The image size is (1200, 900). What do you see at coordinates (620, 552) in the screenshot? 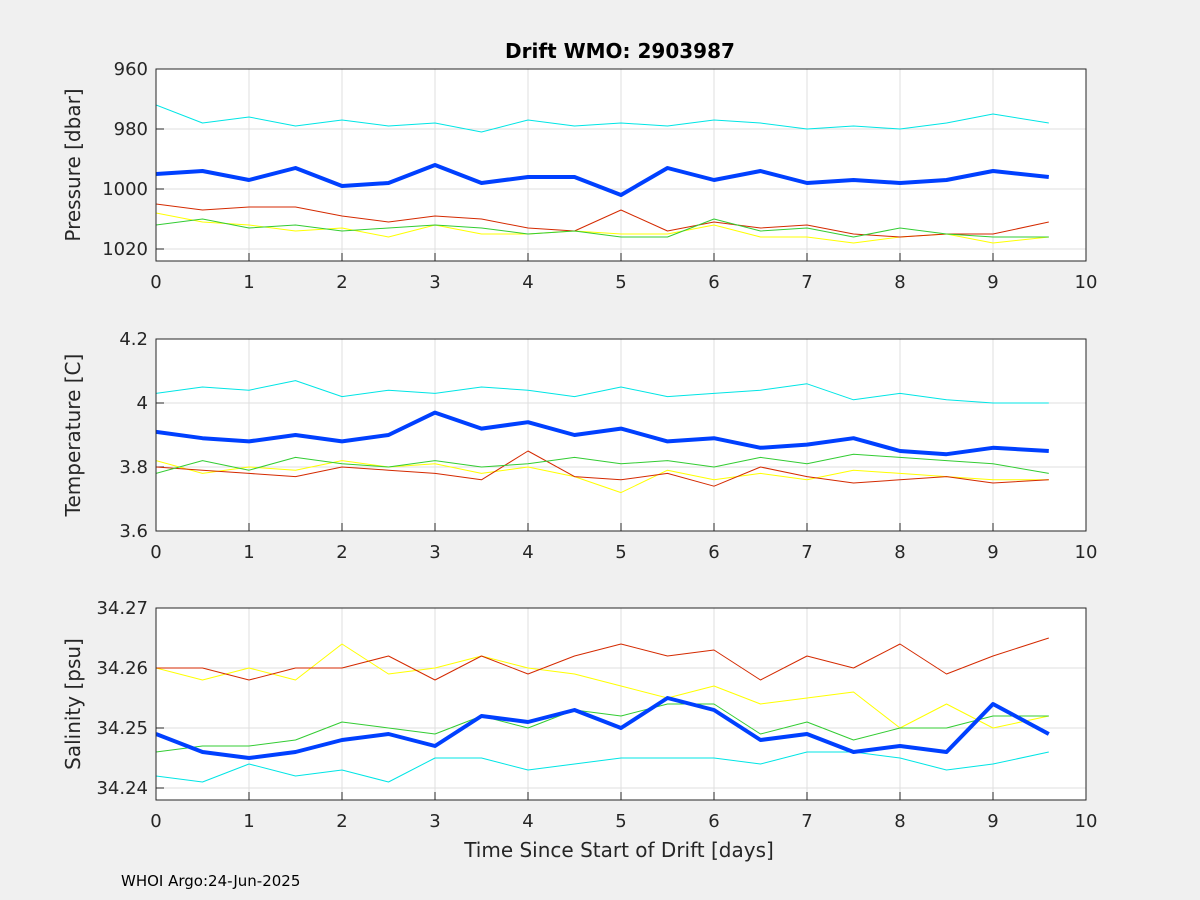
I see `temperature-xtick-label: 5` at bounding box center [620, 552].